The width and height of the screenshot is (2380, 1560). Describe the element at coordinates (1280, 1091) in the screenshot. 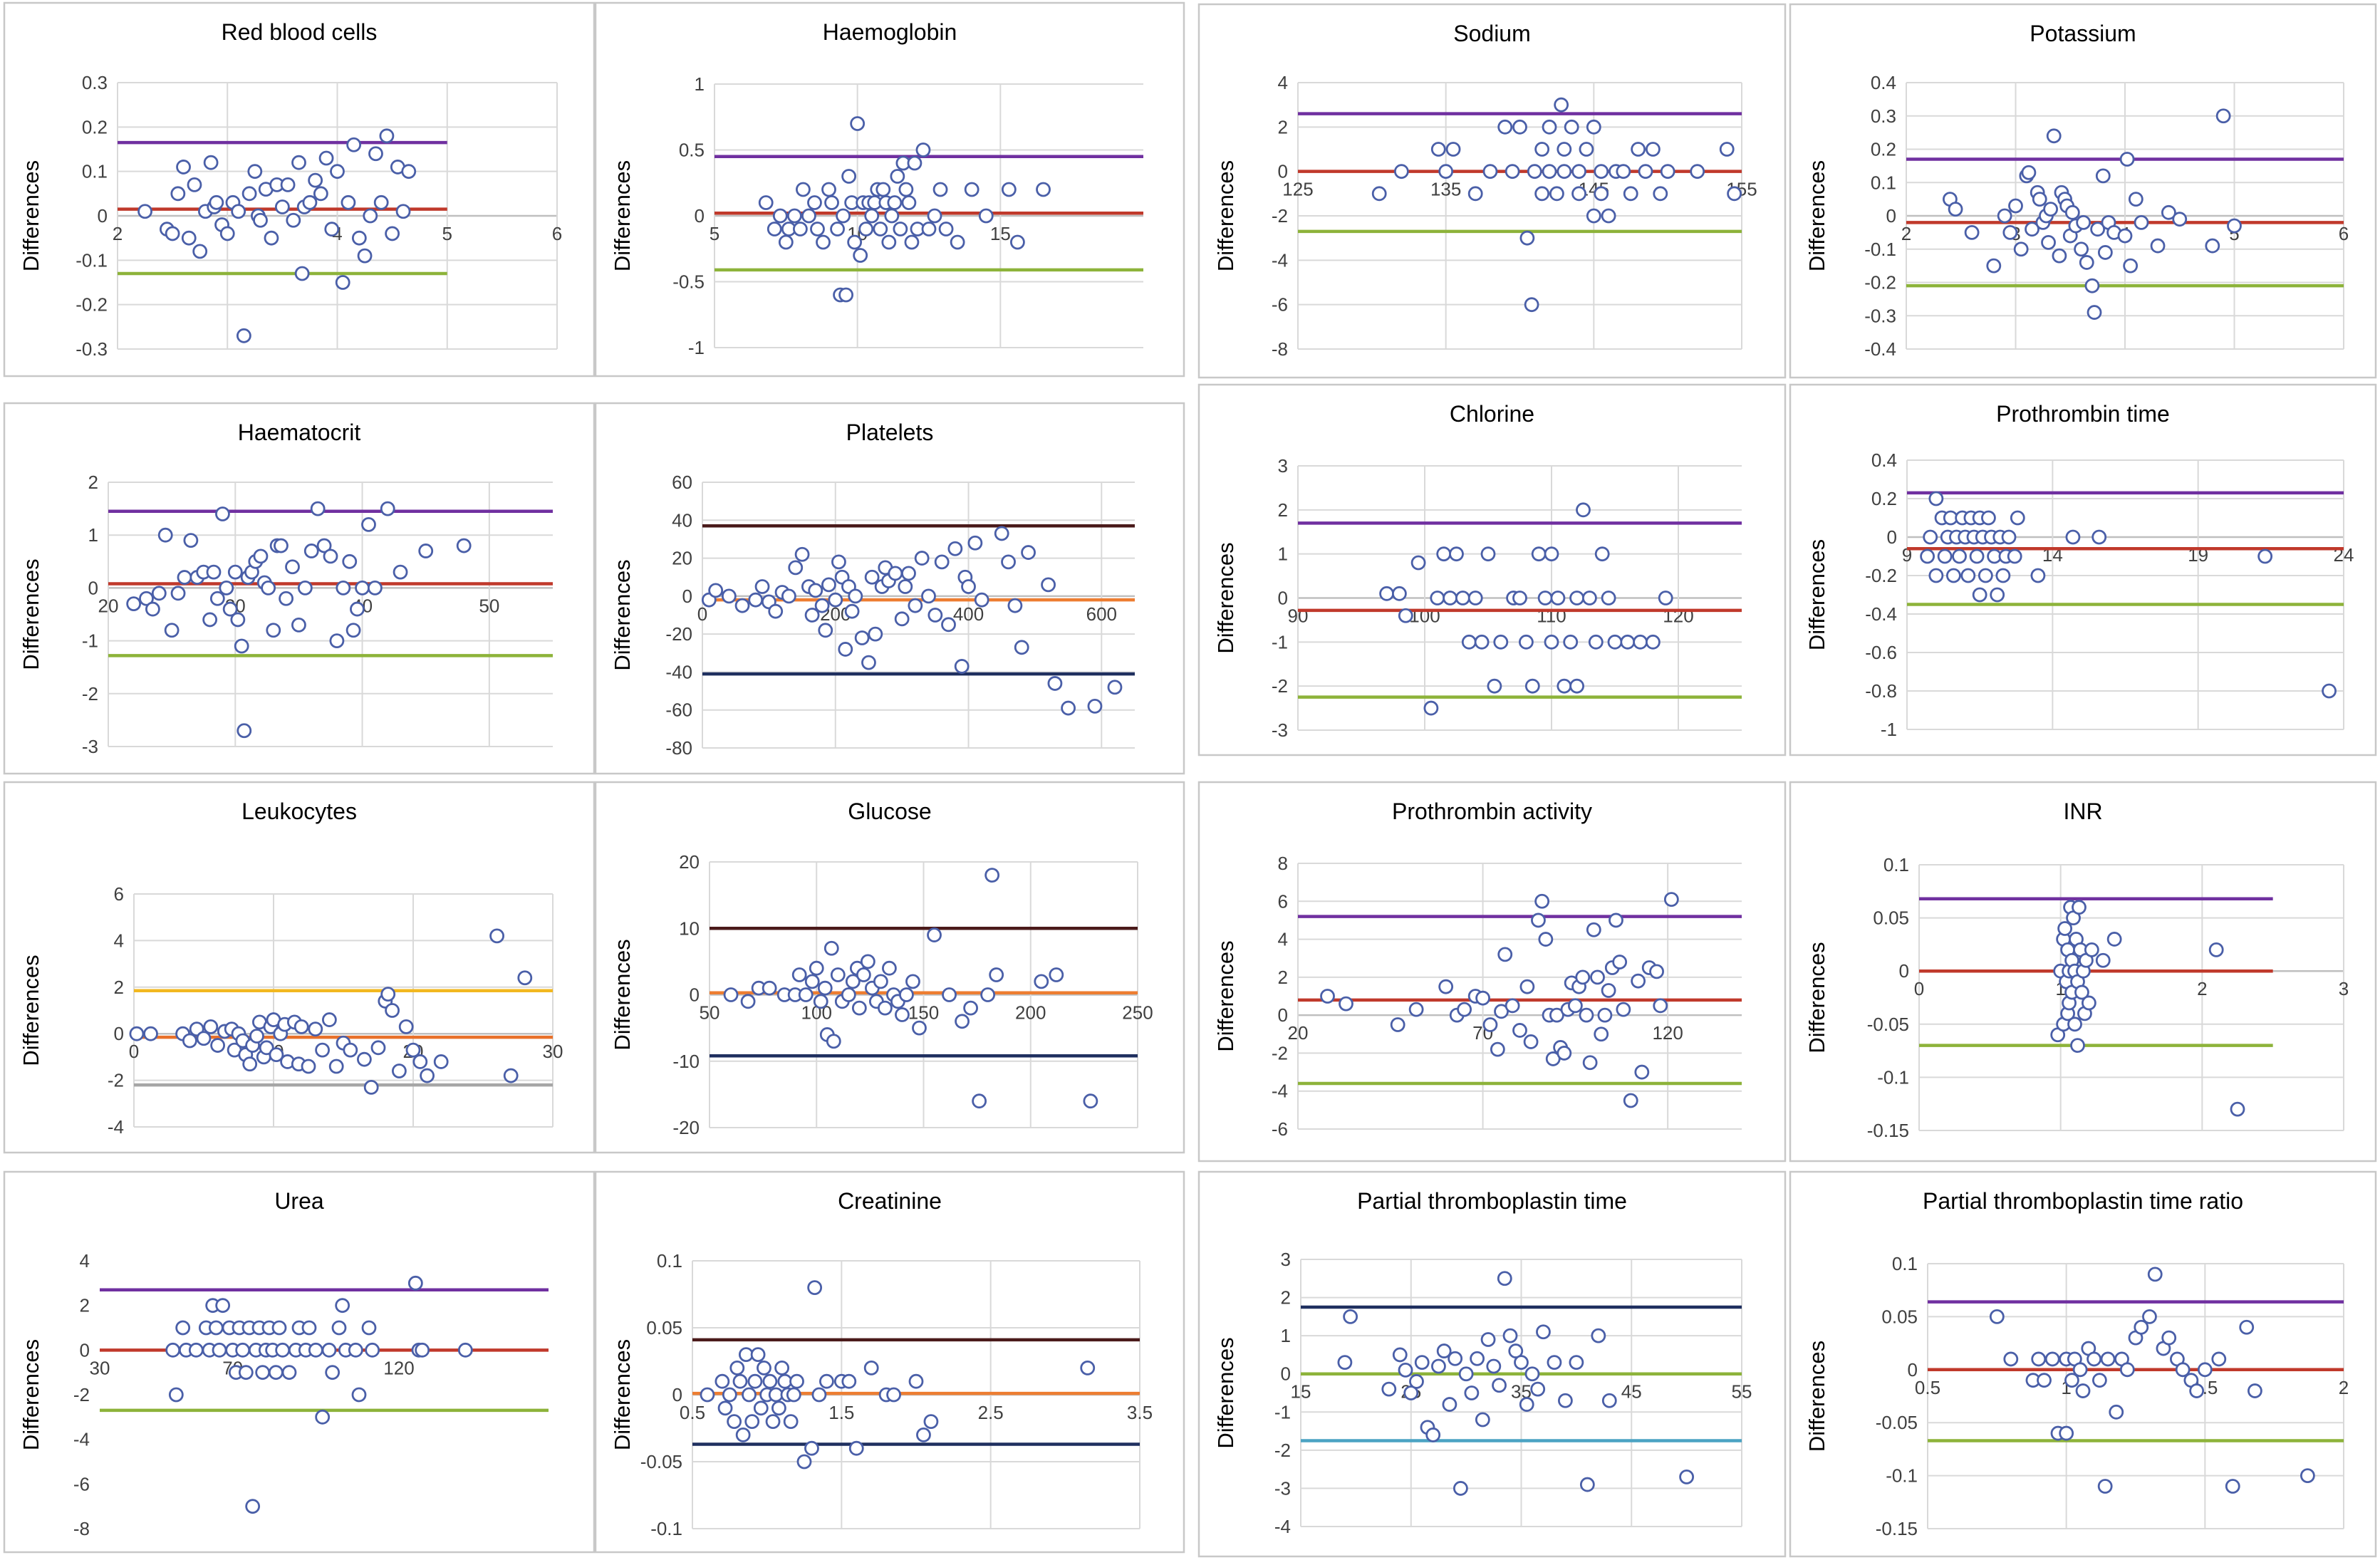

I see `y-tick-label: -4` at that location.